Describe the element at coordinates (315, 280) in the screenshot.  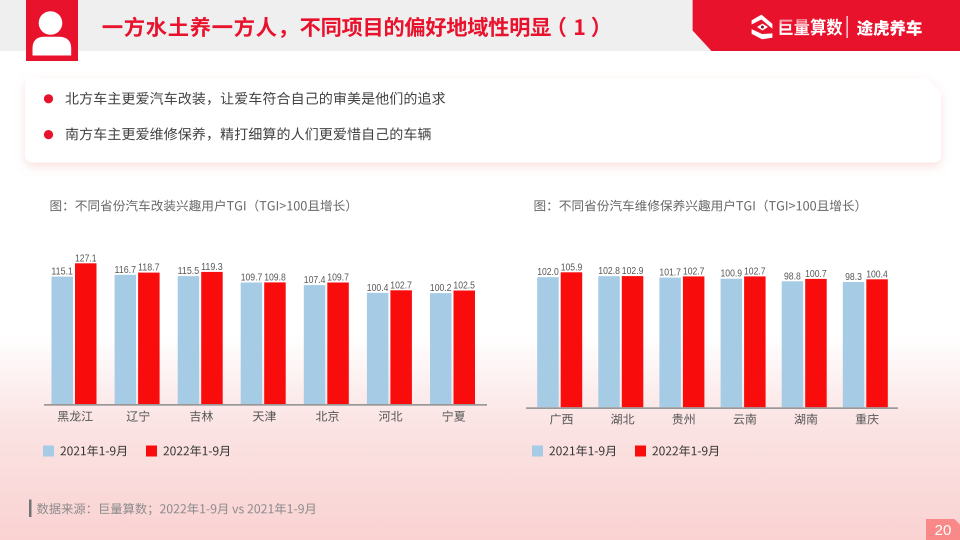
I see `svg-text: 107.4` at that location.